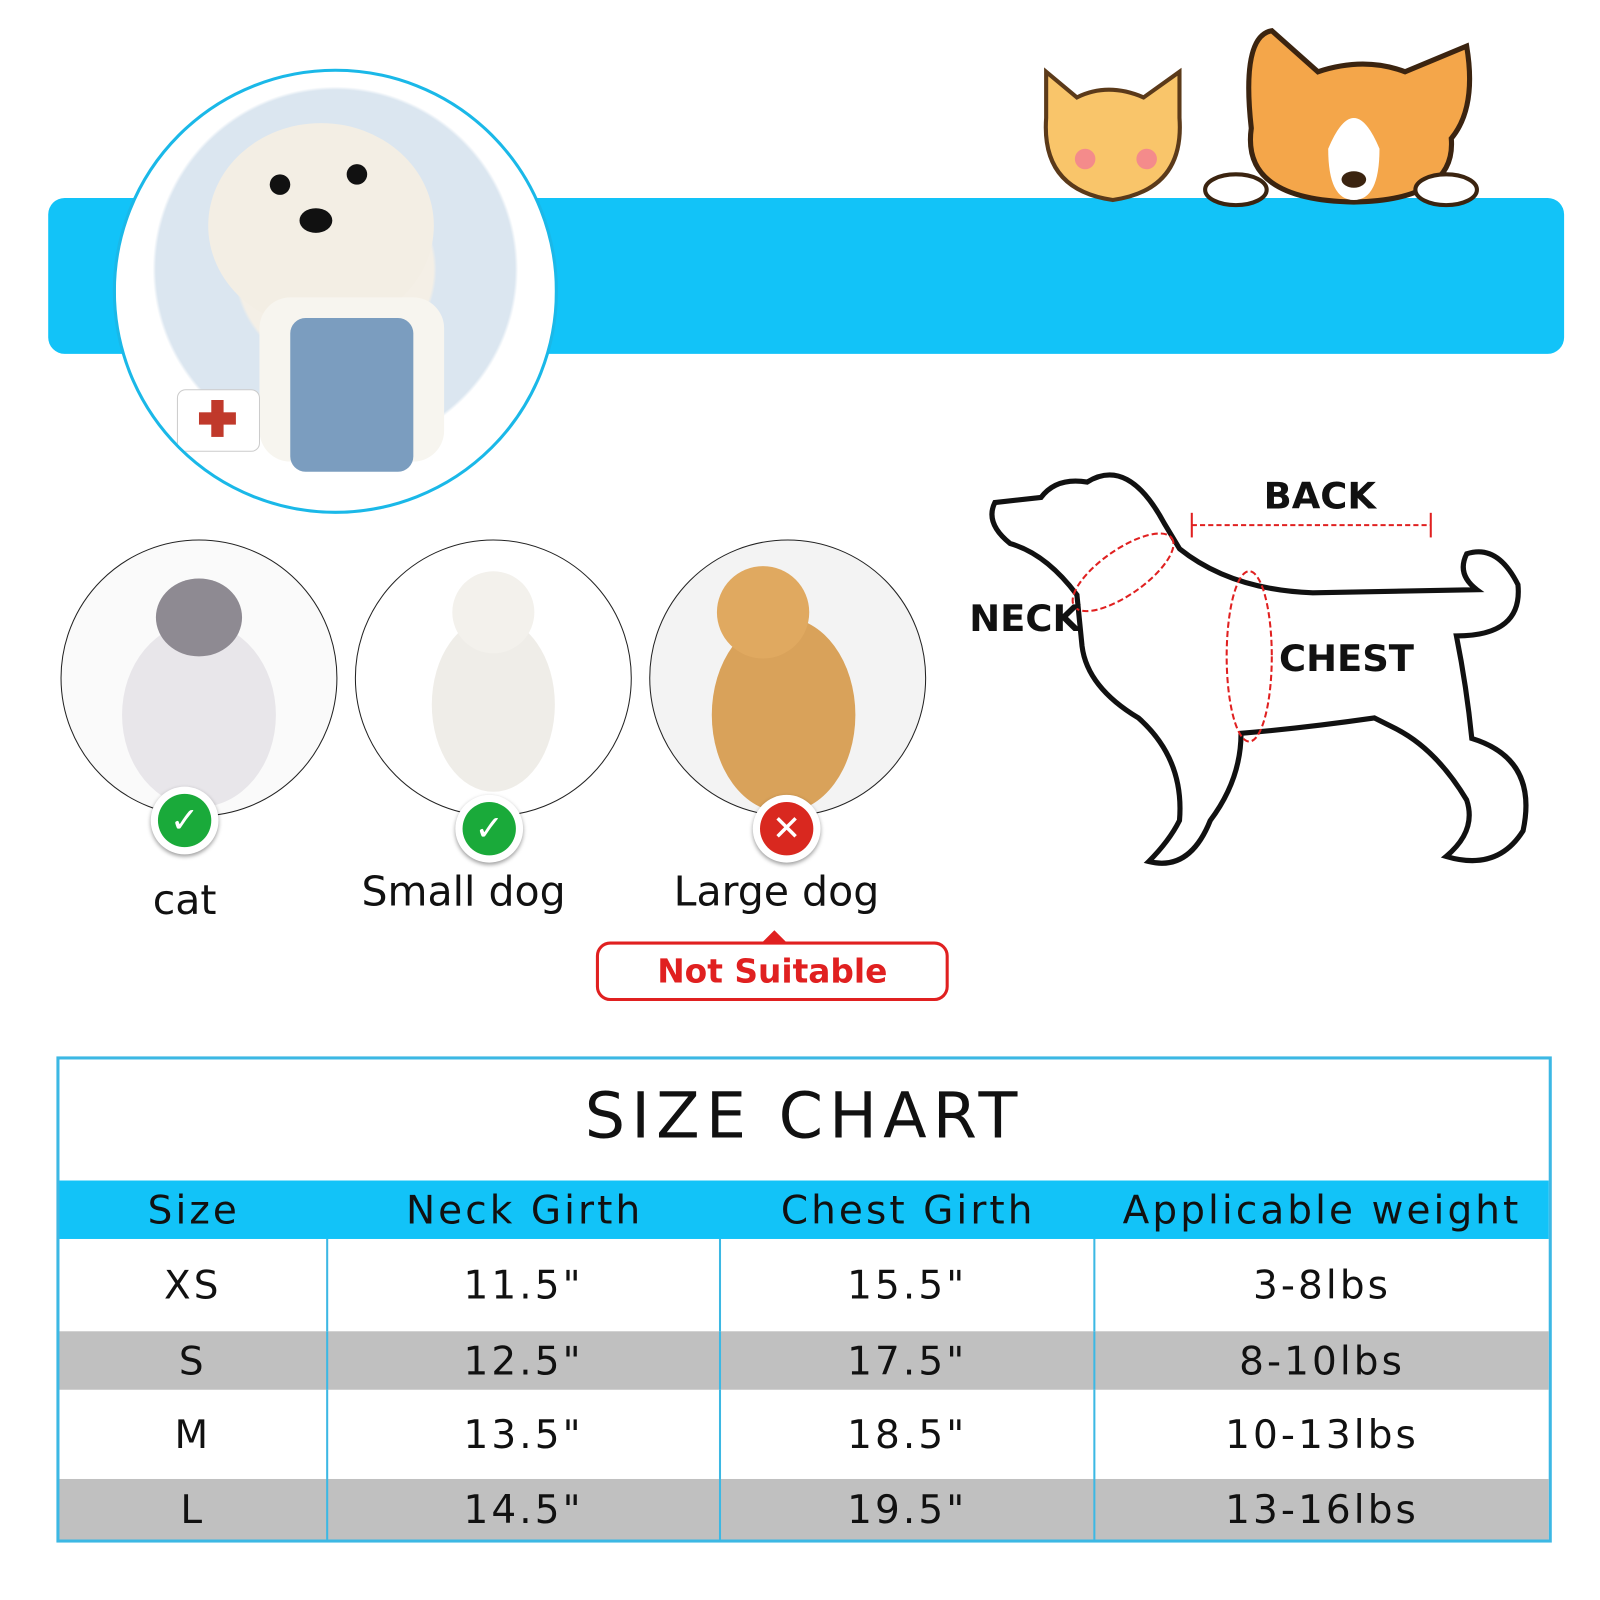 The width and height of the screenshot is (1600, 1600). I want to click on table-row: L 14.5" 19.5" 13-16lbs, so click(804, 1509).